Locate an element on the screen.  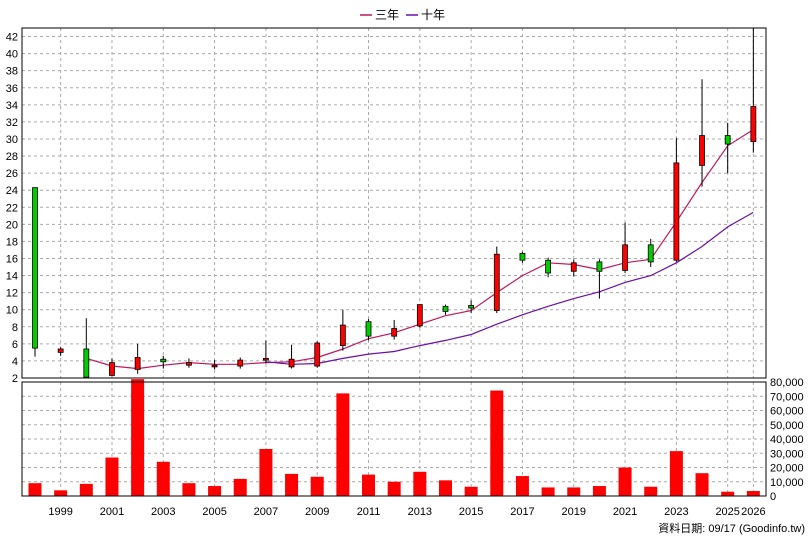
x-tick-label: 2005 is located at coordinates (214, 512).